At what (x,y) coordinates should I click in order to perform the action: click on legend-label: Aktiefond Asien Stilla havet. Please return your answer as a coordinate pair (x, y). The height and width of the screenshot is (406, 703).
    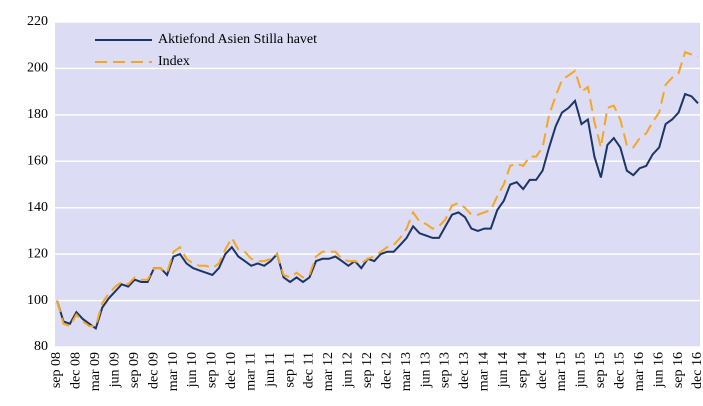
    Looking at the image, I should click on (237, 39).